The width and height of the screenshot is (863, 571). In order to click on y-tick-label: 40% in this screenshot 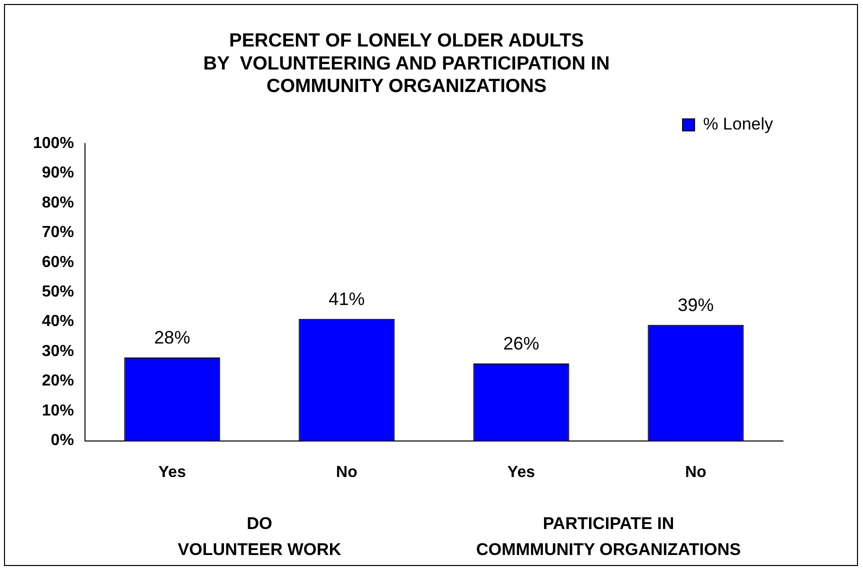, I will do `click(58, 321)`.